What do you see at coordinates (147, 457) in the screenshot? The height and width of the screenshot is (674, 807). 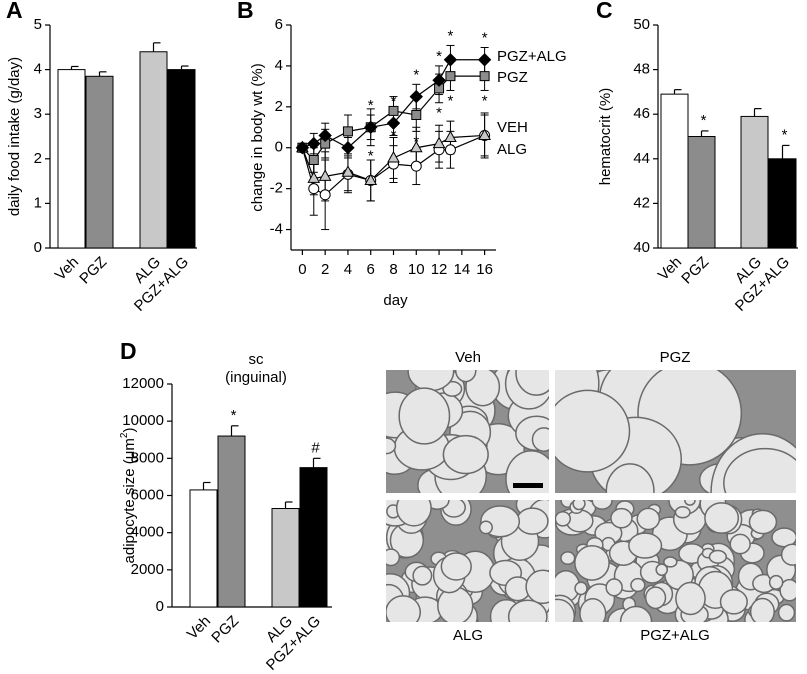 I see `y-tick-label: 8000` at bounding box center [147, 457].